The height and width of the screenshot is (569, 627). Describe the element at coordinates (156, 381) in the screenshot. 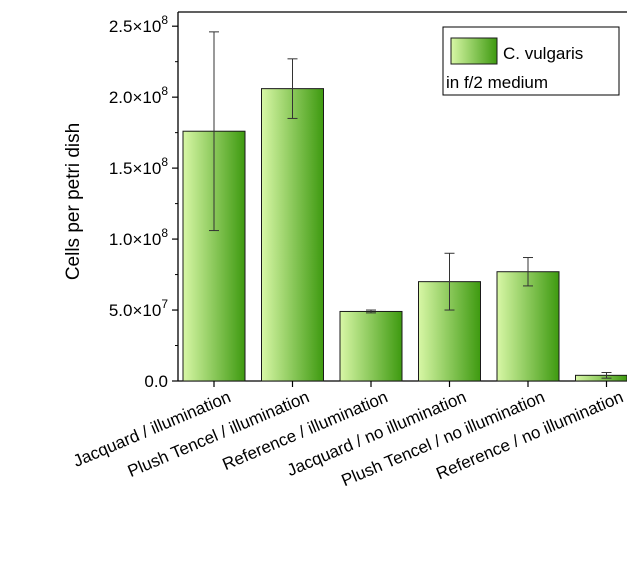

I see `y-tick-label: 0.0` at that location.